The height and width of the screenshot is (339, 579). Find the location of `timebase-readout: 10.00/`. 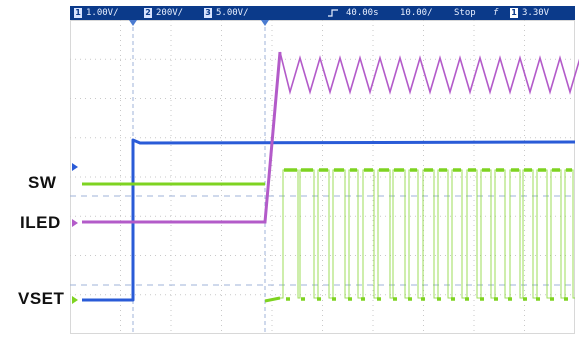

timebase-readout: 10.00/ is located at coordinates (416, 13).